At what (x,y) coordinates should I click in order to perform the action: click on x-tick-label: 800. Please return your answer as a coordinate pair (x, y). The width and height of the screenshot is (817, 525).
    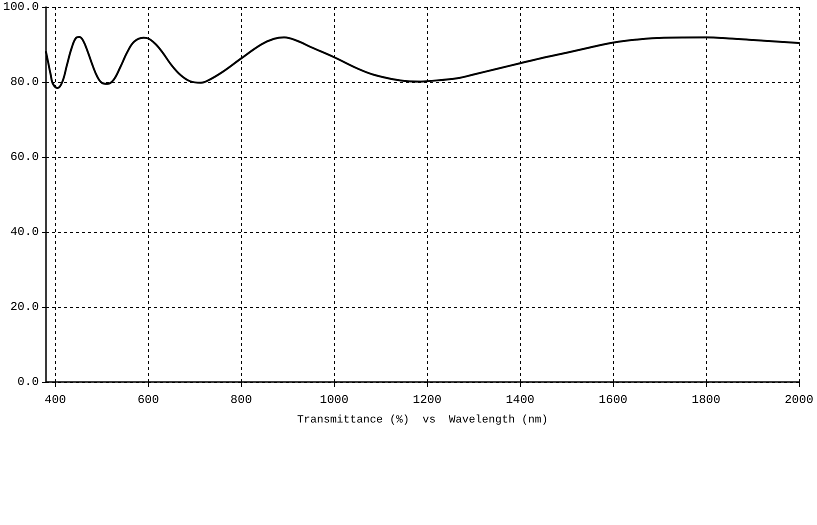
    Looking at the image, I should click on (241, 400).